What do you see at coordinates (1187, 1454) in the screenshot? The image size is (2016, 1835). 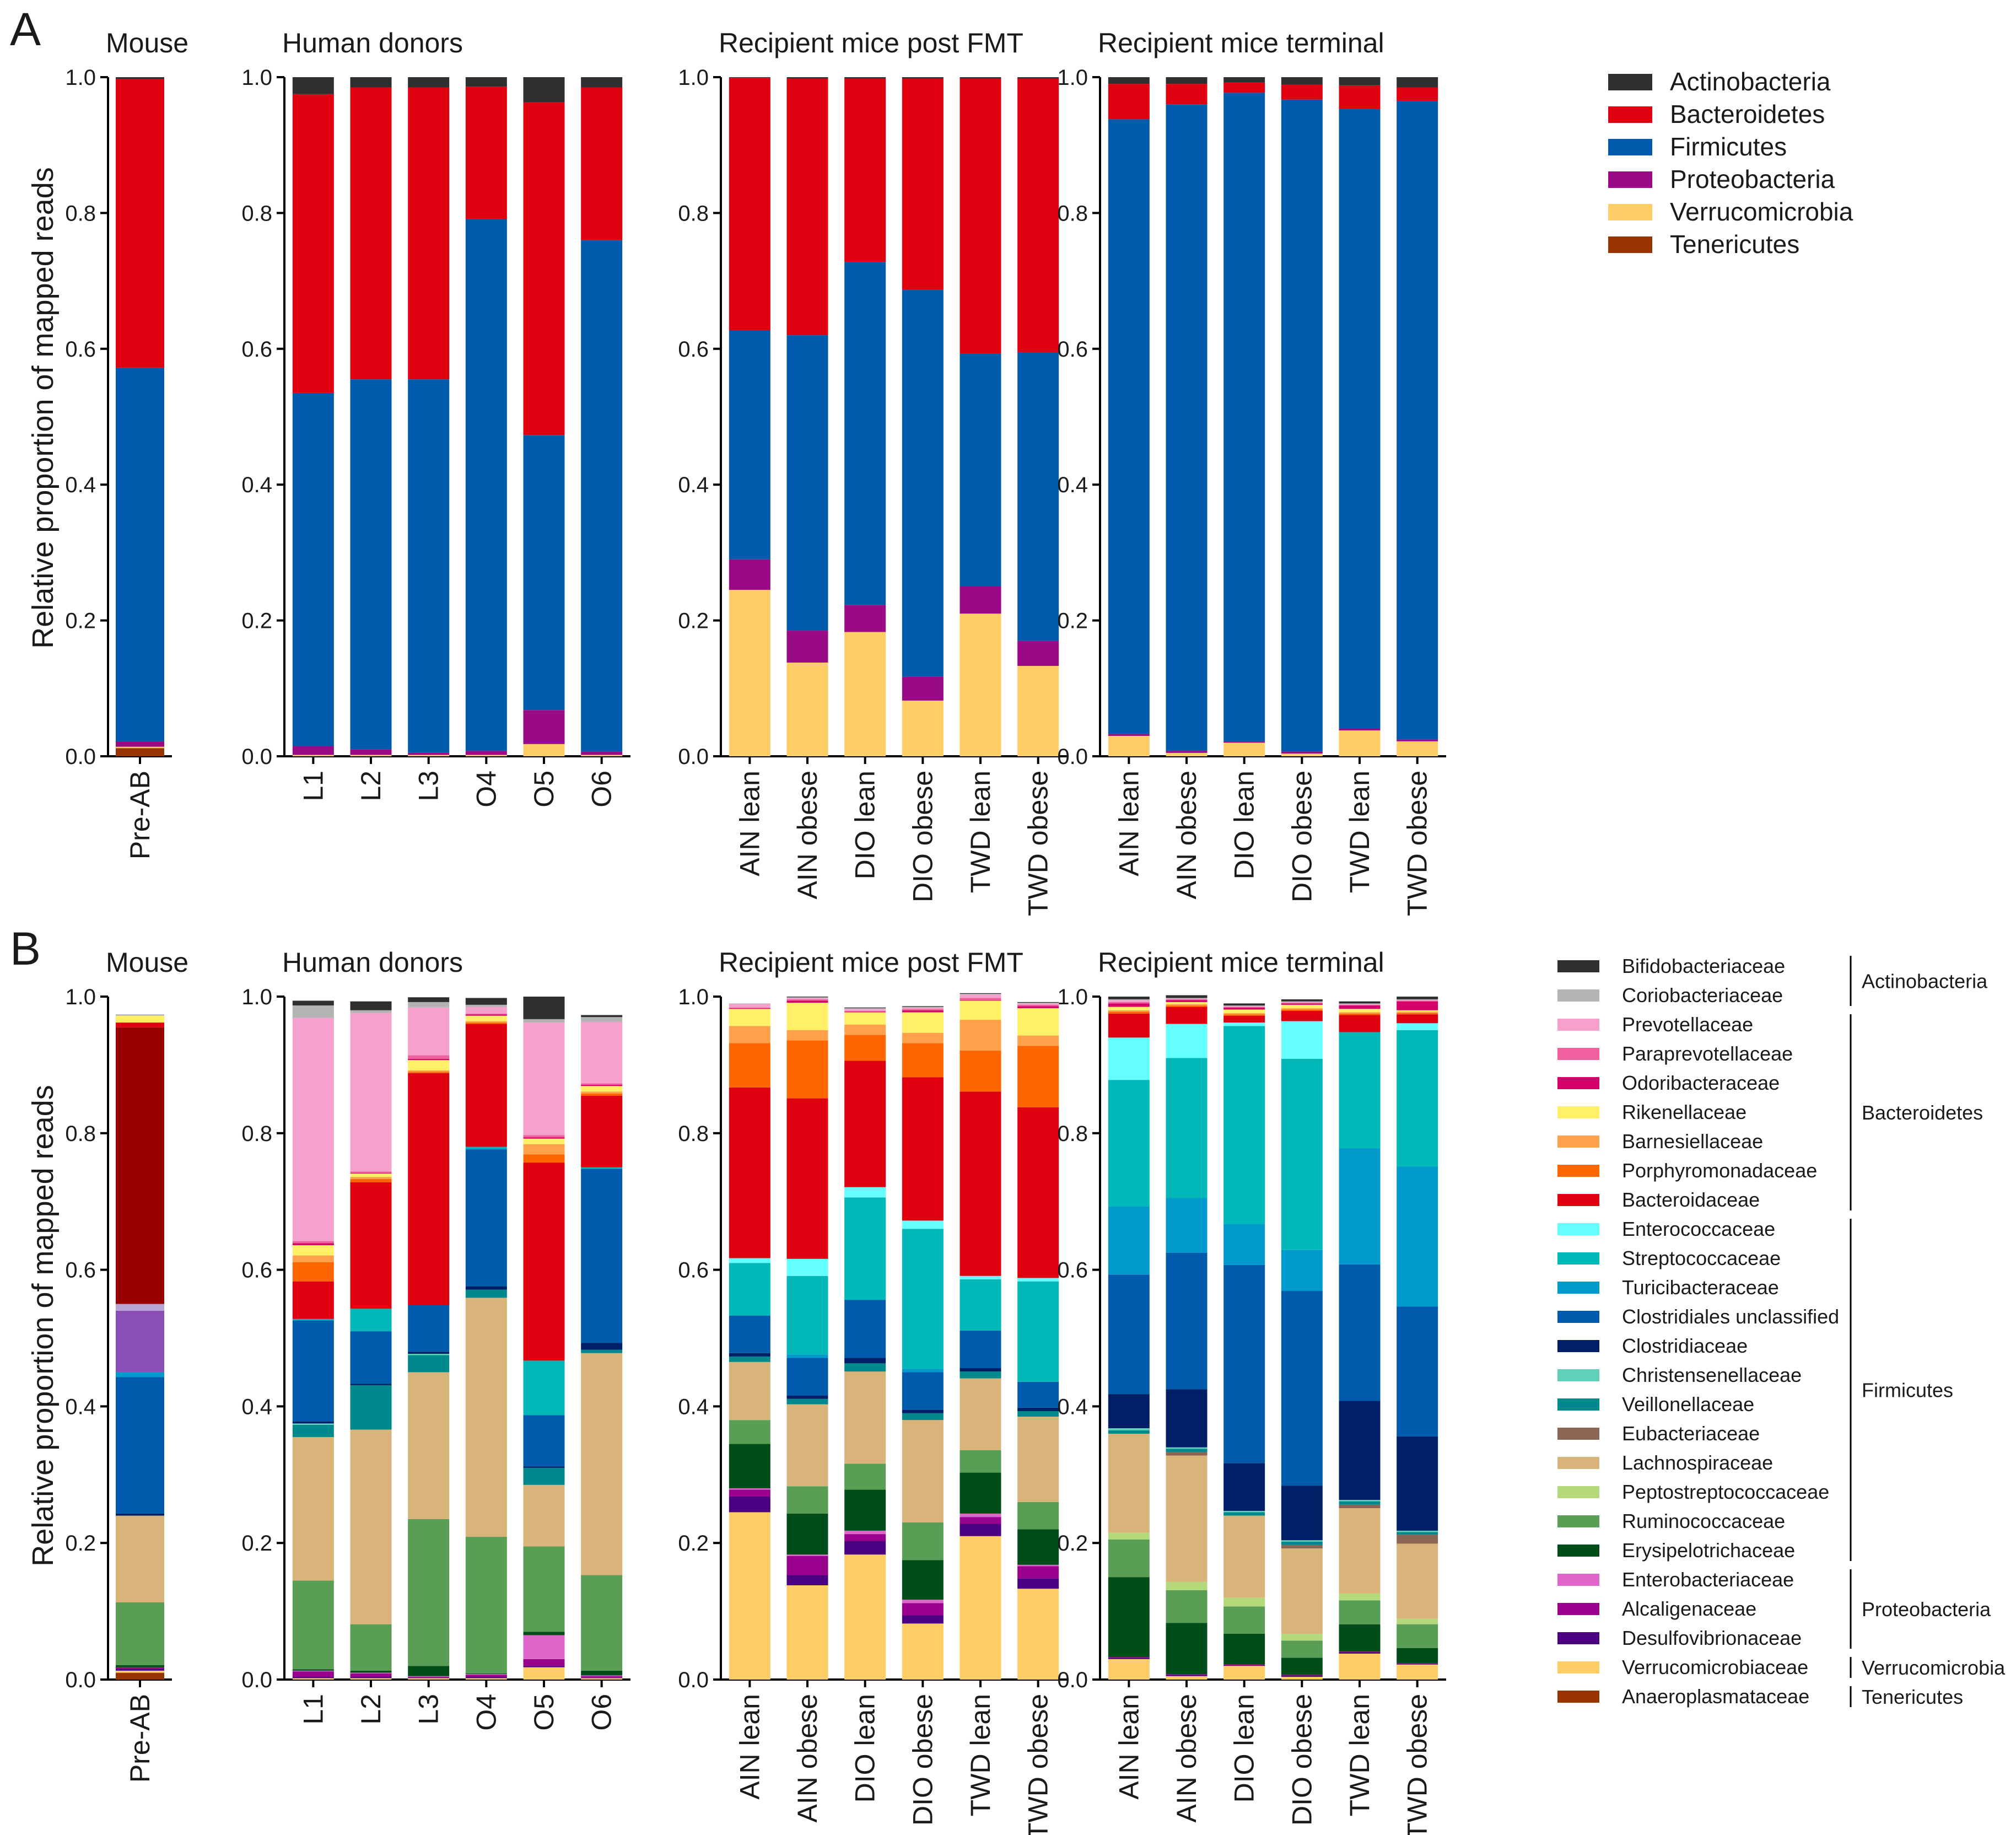 I see `bar-segment-eubacteriaceae` at bounding box center [1187, 1454].